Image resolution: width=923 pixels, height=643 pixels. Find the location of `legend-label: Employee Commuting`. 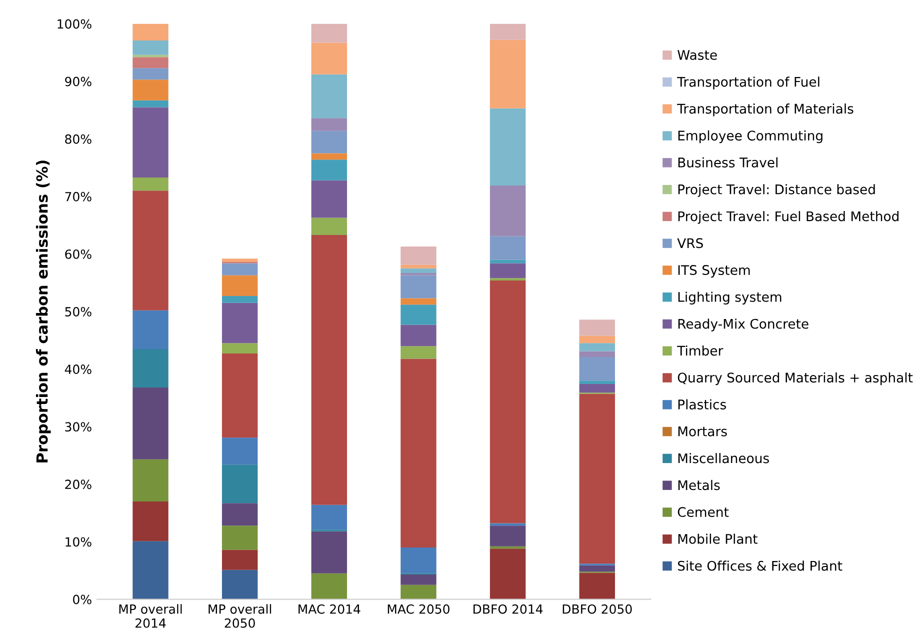

legend-label: Employee Commuting is located at coordinates (750, 137).